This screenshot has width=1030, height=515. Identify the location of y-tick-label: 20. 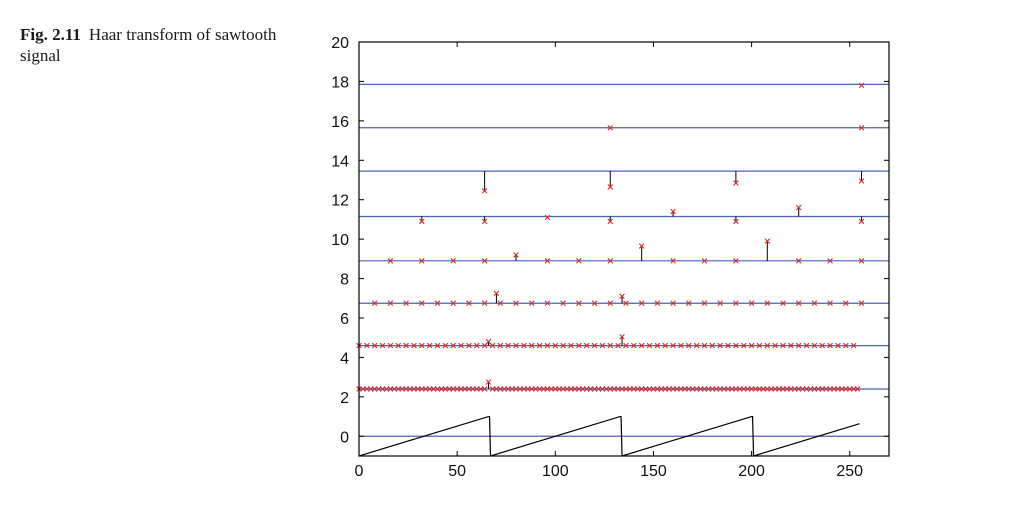
(340, 43).